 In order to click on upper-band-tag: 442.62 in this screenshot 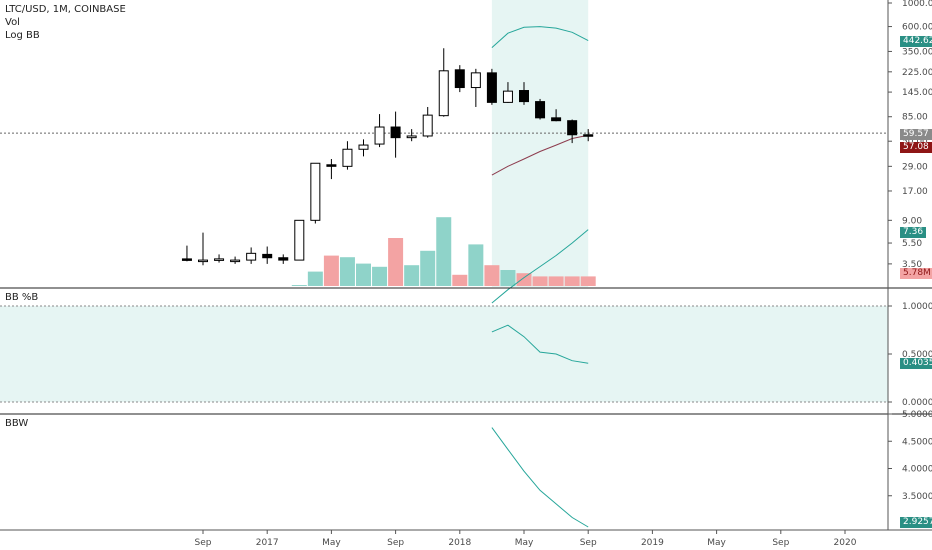, I will do `click(916, 41)`.